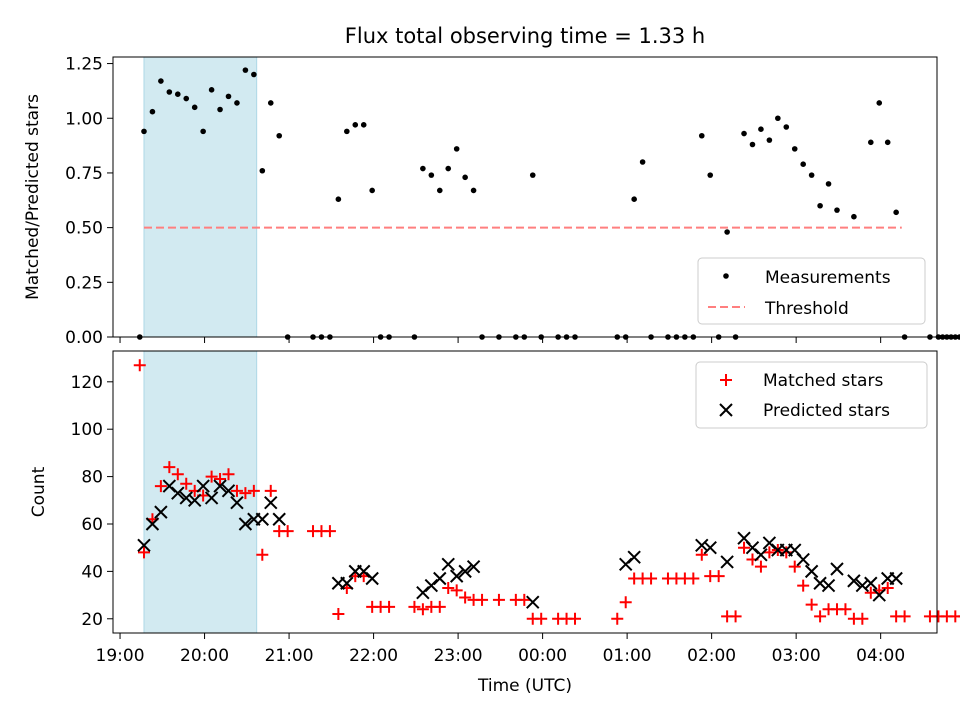 This screenshot has height=720, width=960. What do you see at coordinates (826, 411) in the screenshot?
I see `legend-predicted-label: Predicted stars` at bounding box center [826, 411].